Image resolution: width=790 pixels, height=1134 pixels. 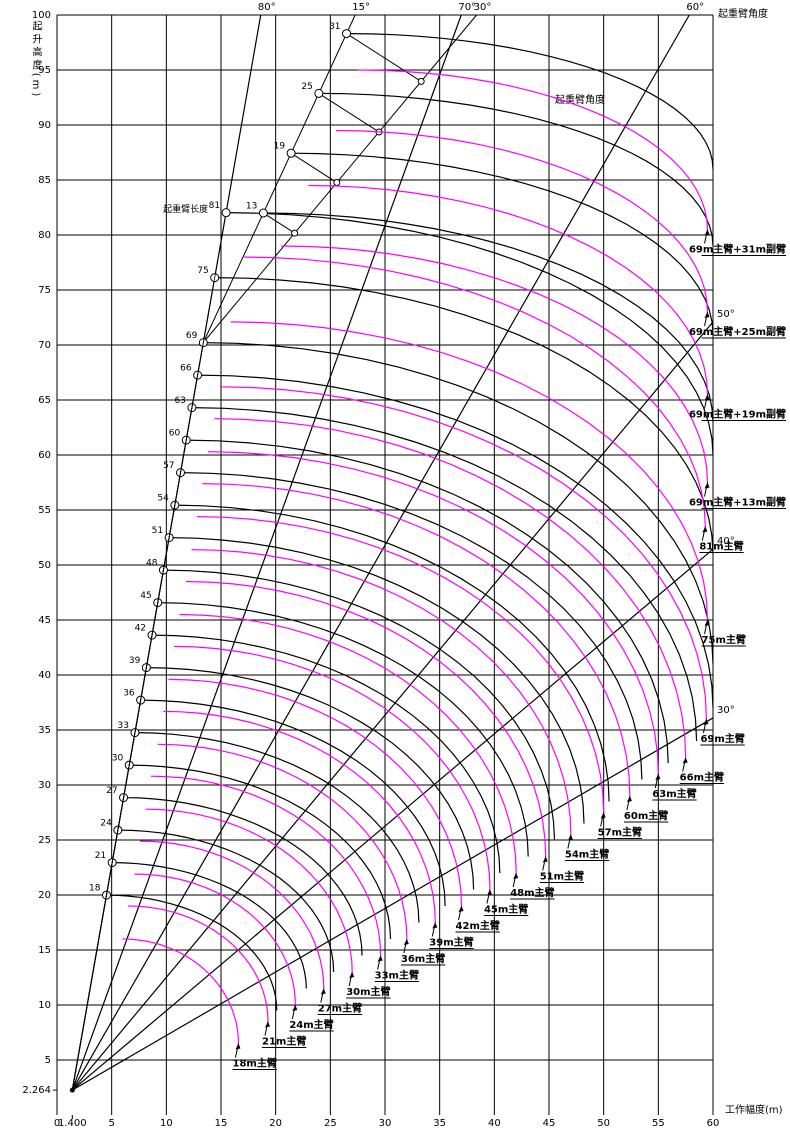 I want to click on series-label: 81m主臂, so click(x=721, y=546).